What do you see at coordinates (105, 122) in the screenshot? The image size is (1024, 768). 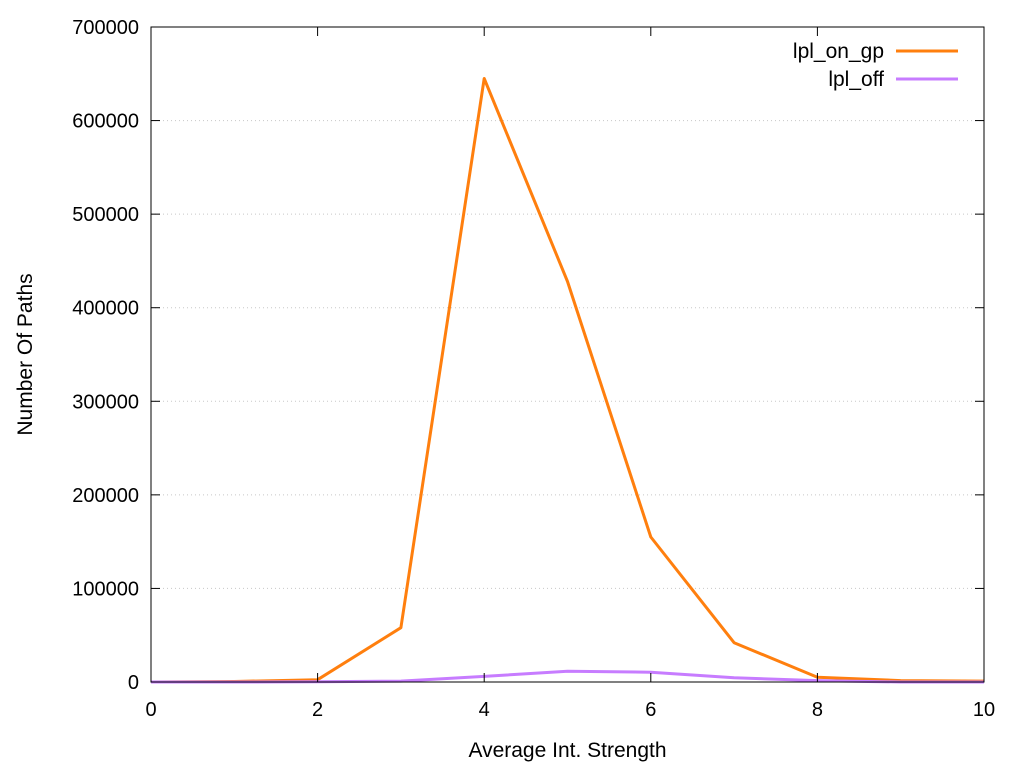 I see `y-tick-label: 600000` at bounding box center [105, 122].